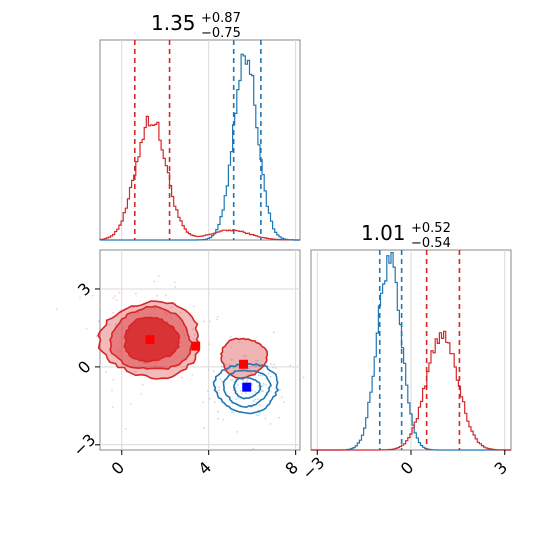 The width and height of the screenshot is (550, 550). I want to click on blue-contour, so click(247, 388).